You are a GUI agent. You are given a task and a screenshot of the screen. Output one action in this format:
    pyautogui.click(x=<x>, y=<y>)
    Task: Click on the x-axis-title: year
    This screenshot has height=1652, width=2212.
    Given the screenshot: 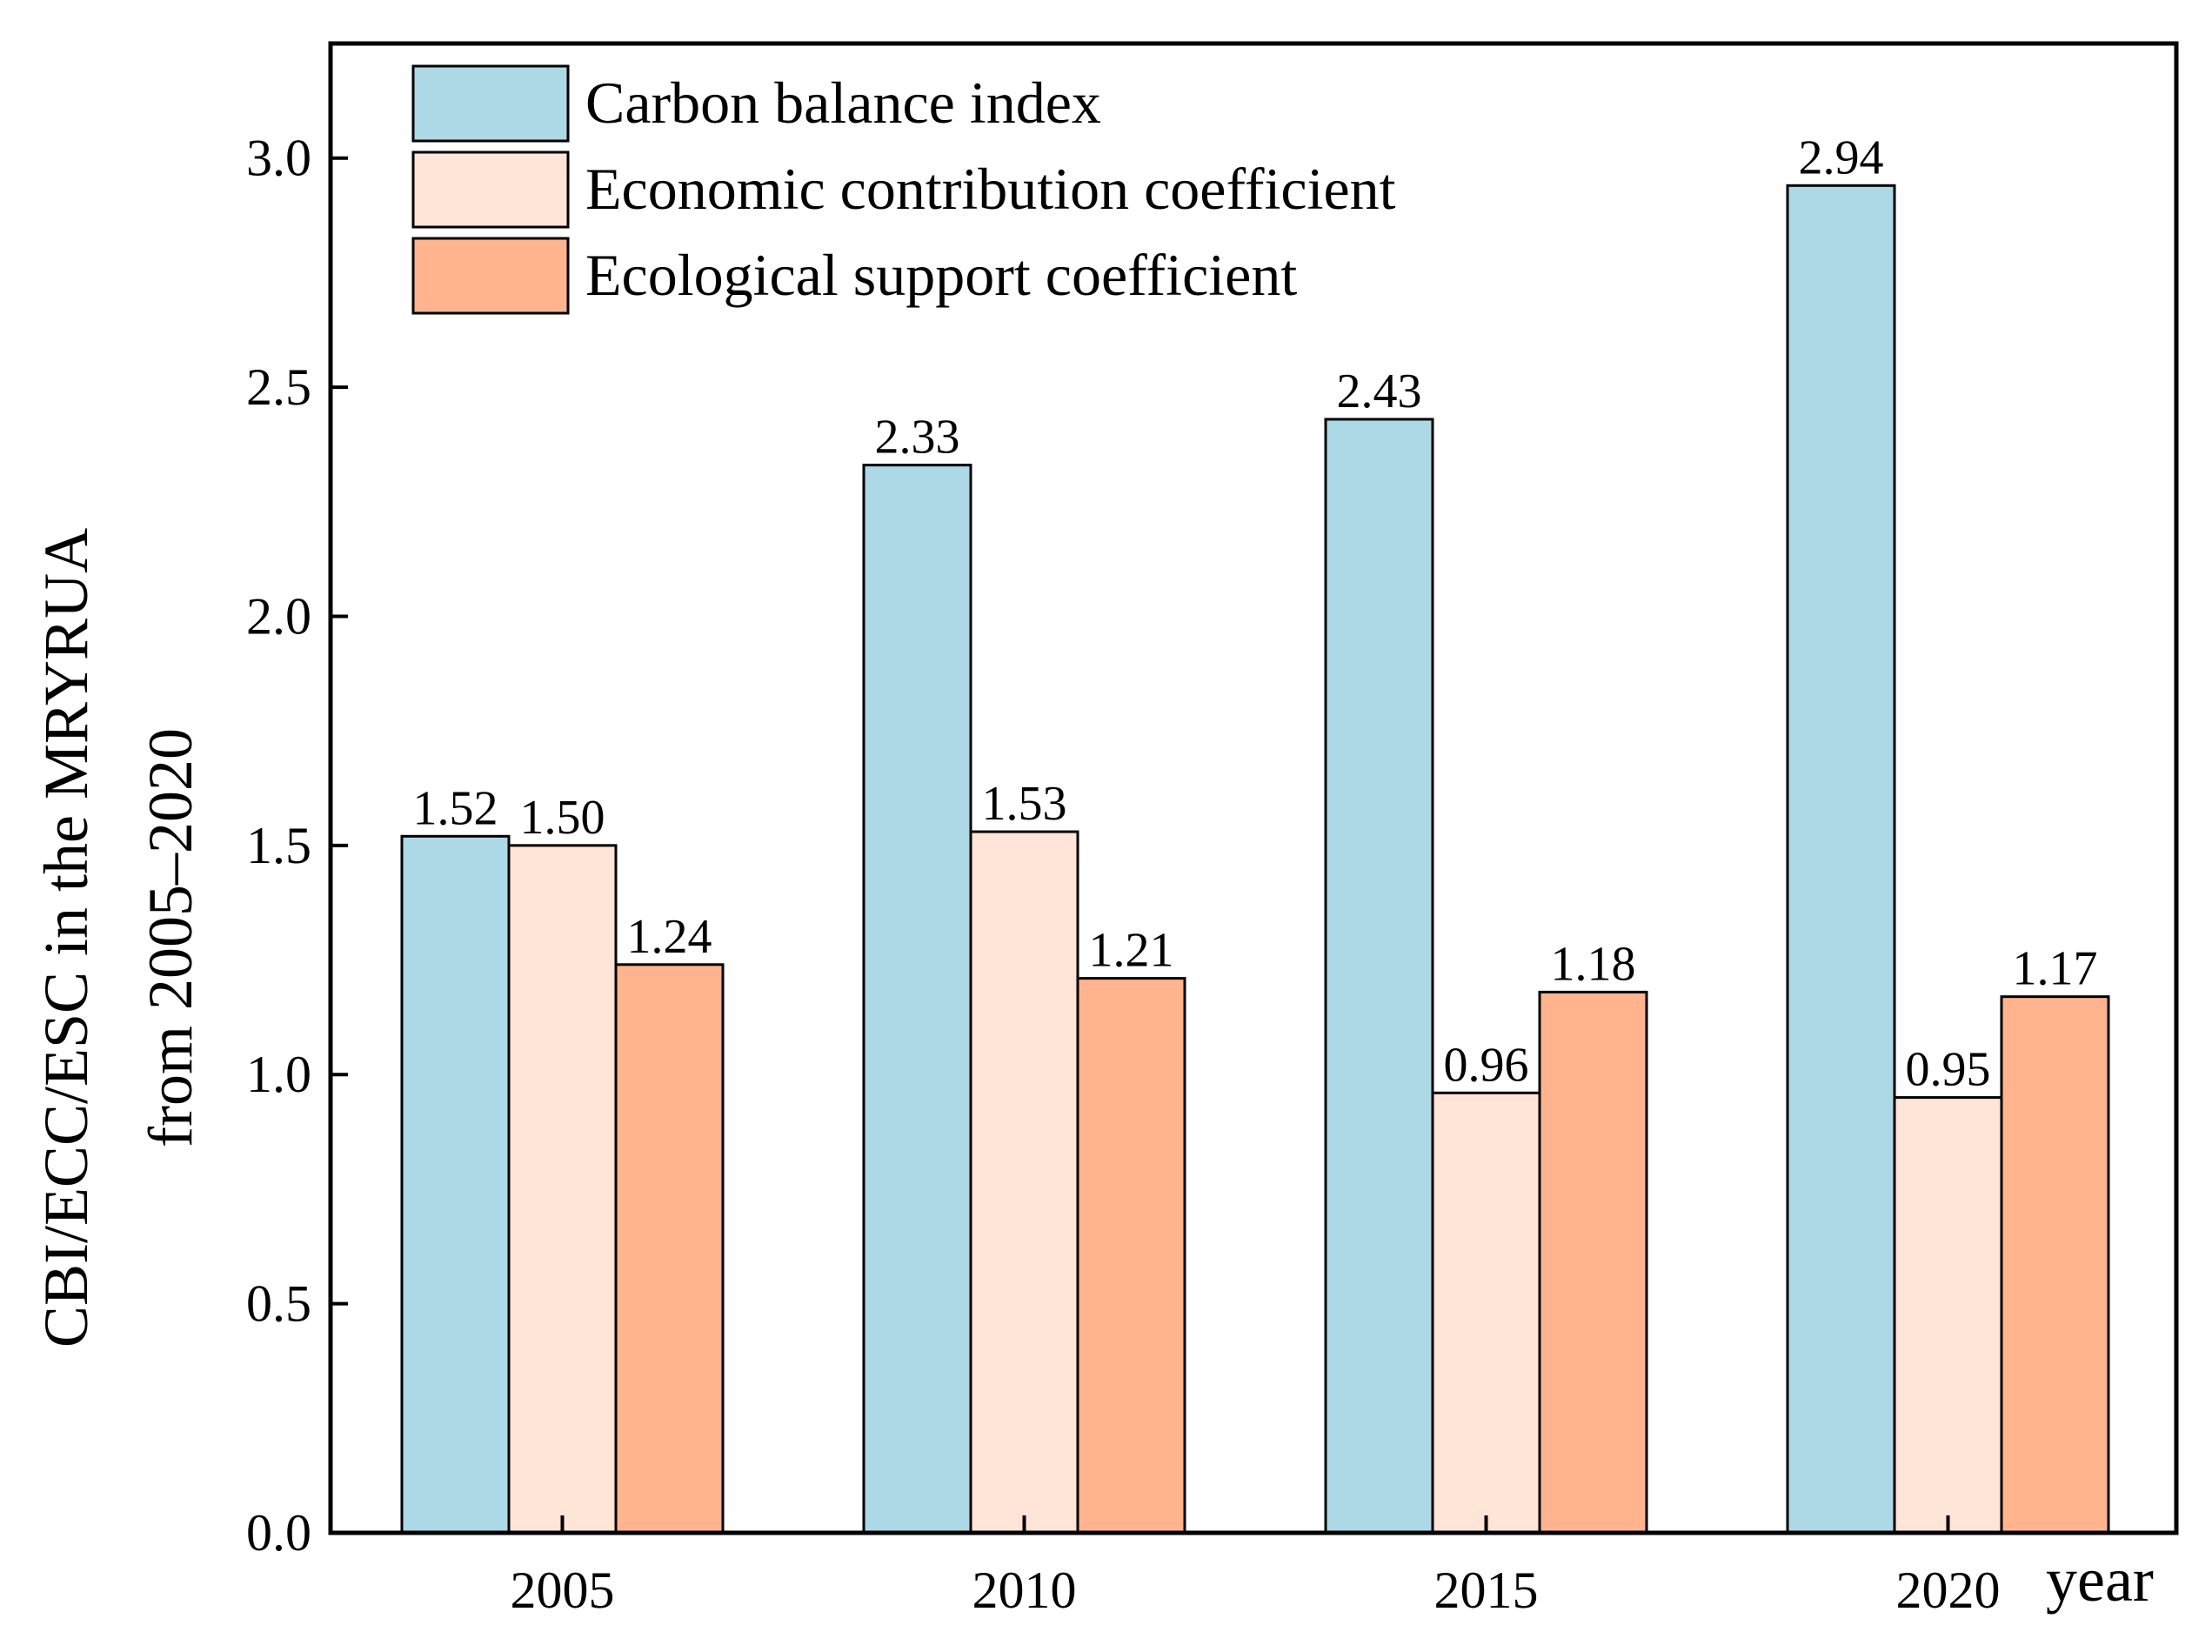 What is the action you would take?
    pyautogui.click(x=2100, y=1580)
    